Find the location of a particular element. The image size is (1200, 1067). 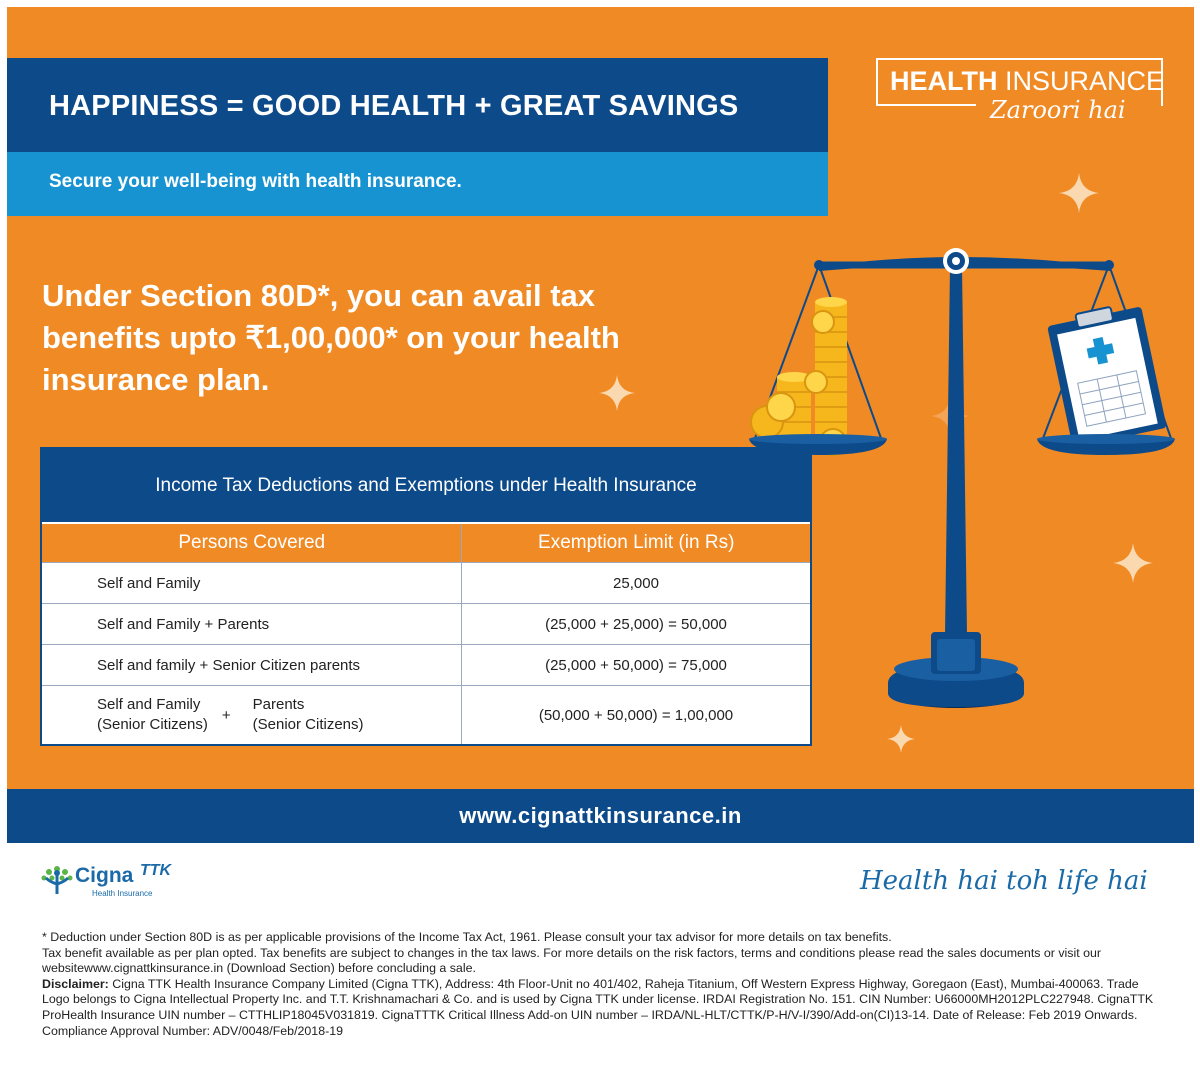

title-band: HAPPINESS = GOOD HEALTH + GREAT SAVINGS is located at coordinates (417, 108).